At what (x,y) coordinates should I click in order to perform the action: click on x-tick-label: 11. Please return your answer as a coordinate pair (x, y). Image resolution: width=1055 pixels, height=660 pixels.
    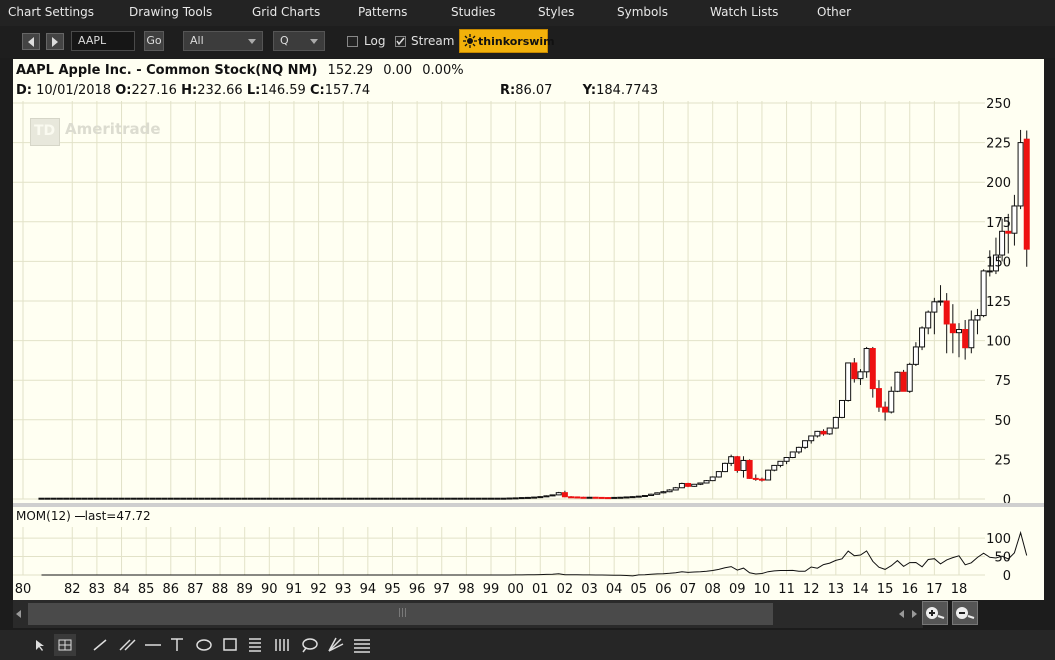
    Looking at the image, I should click on (786, 589).